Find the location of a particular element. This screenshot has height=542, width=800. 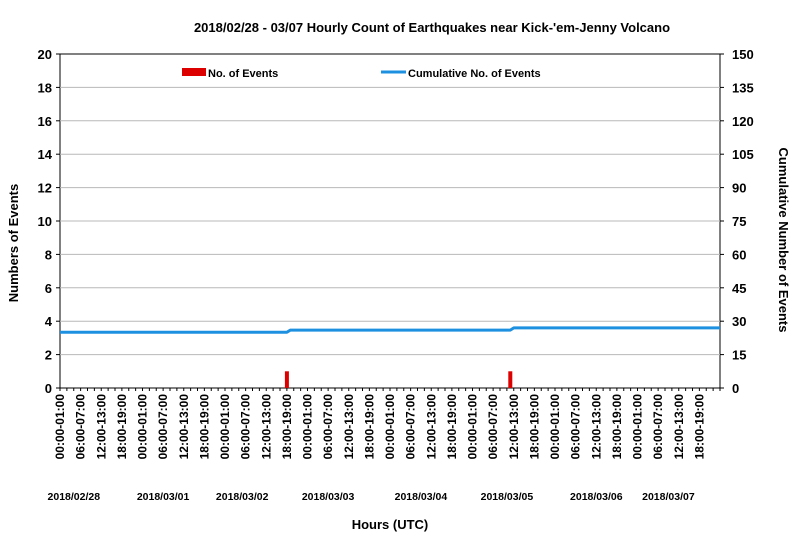

left-tick-label: 0 is located at coordinates (48, 388).